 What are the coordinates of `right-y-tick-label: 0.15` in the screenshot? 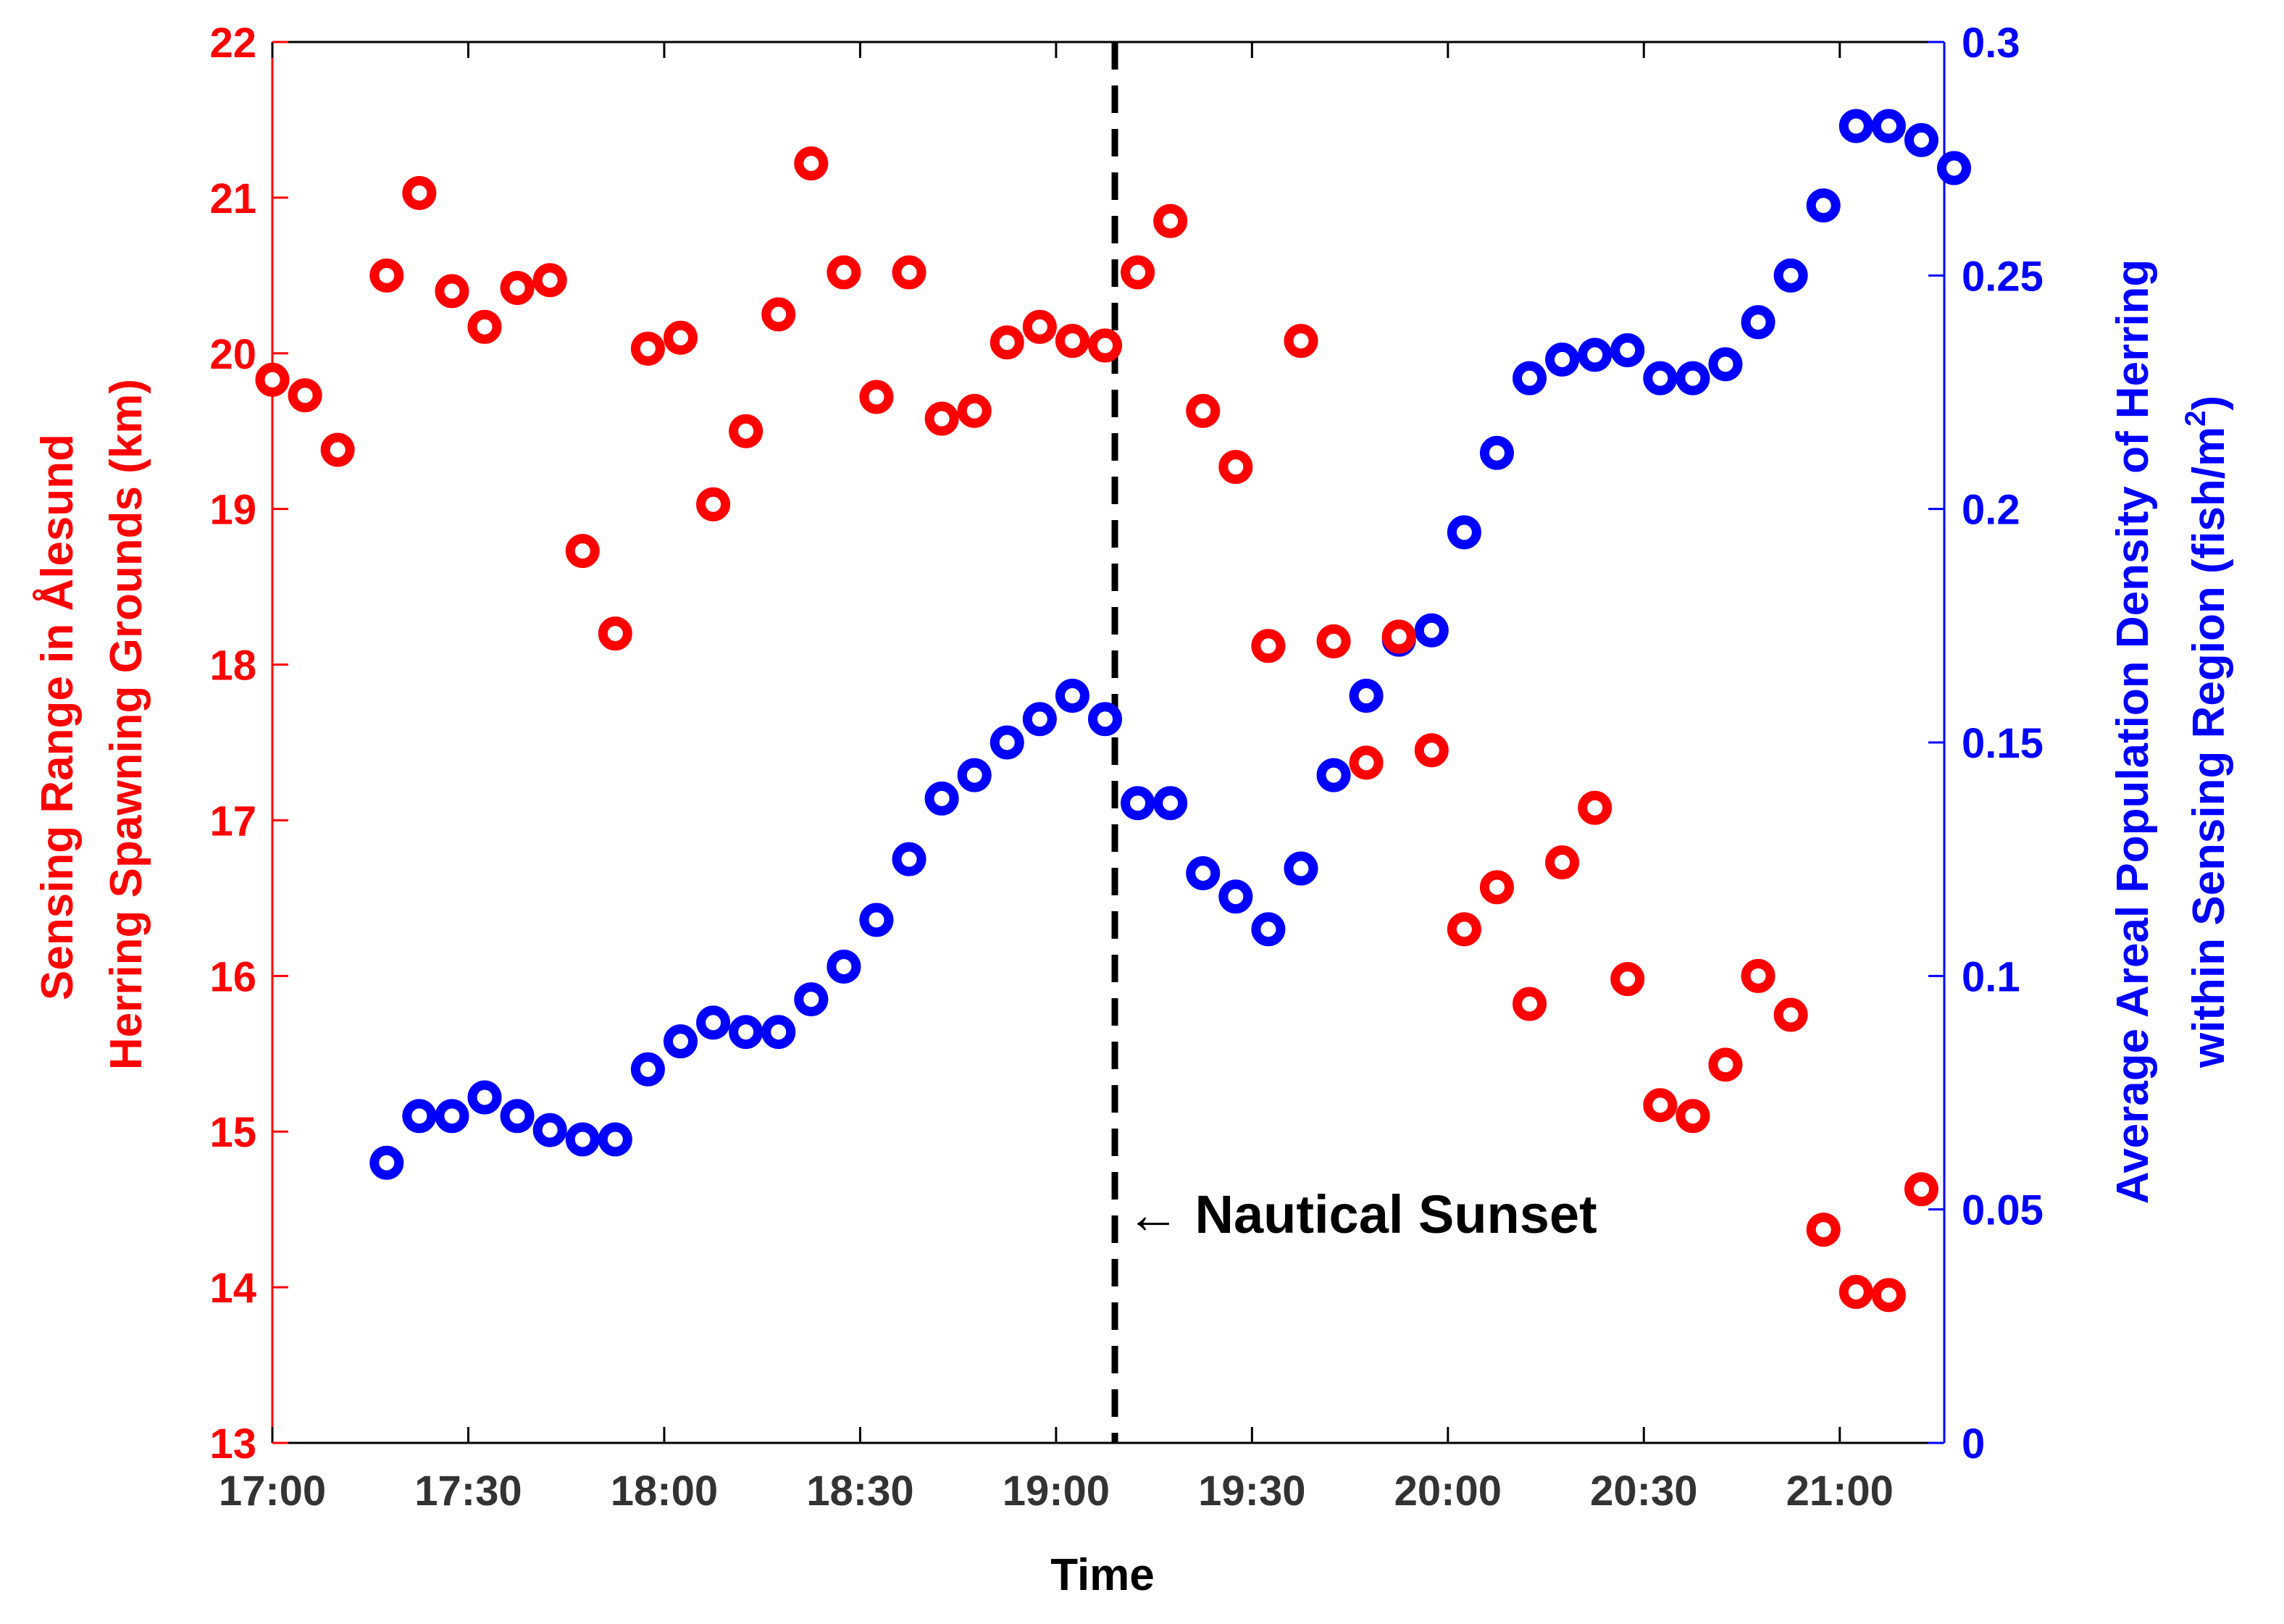 It's located at (2003, 743).